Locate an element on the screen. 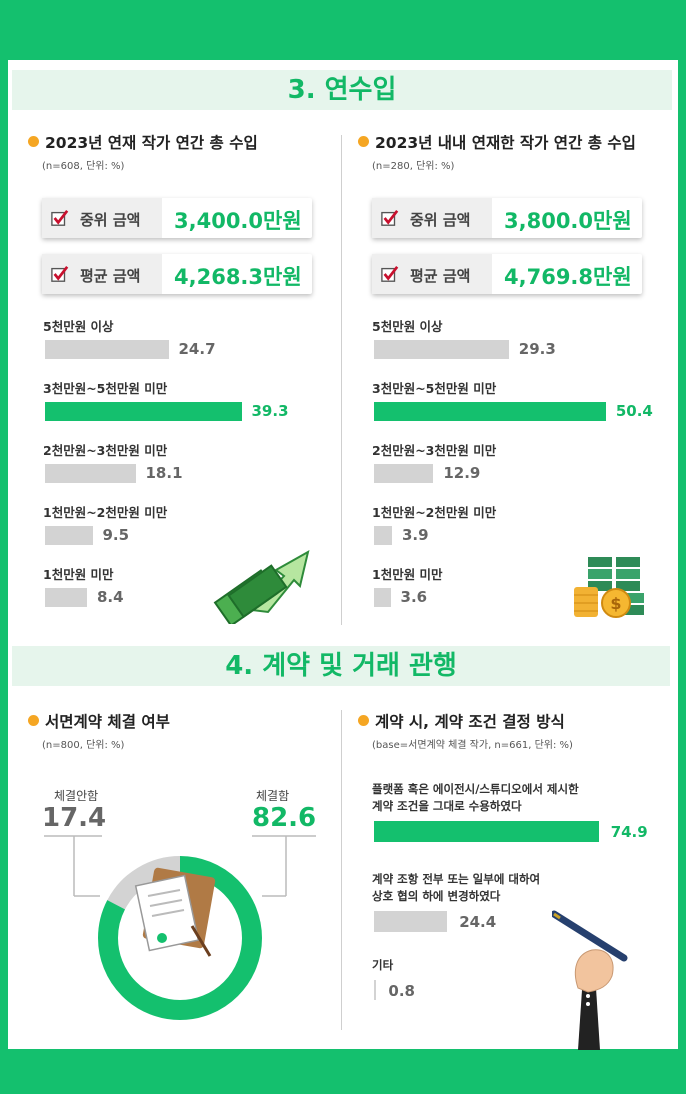 Image resolution: width=686 pixels, height=1094 pixels. bar-value-label: 9.5 is located at coordinates (116, 535).